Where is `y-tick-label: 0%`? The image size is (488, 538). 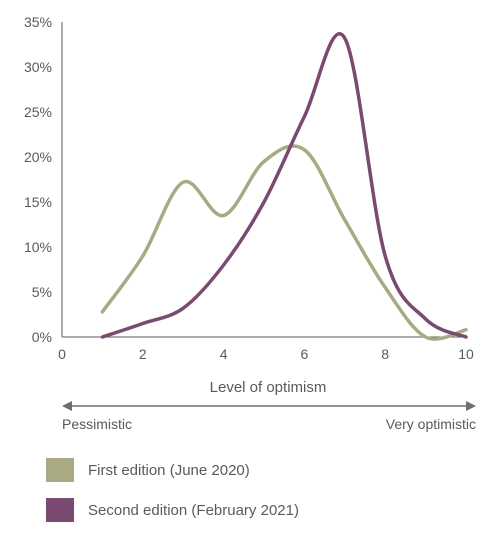
y-tick-label: 0% is located at coordinates (42, 337).